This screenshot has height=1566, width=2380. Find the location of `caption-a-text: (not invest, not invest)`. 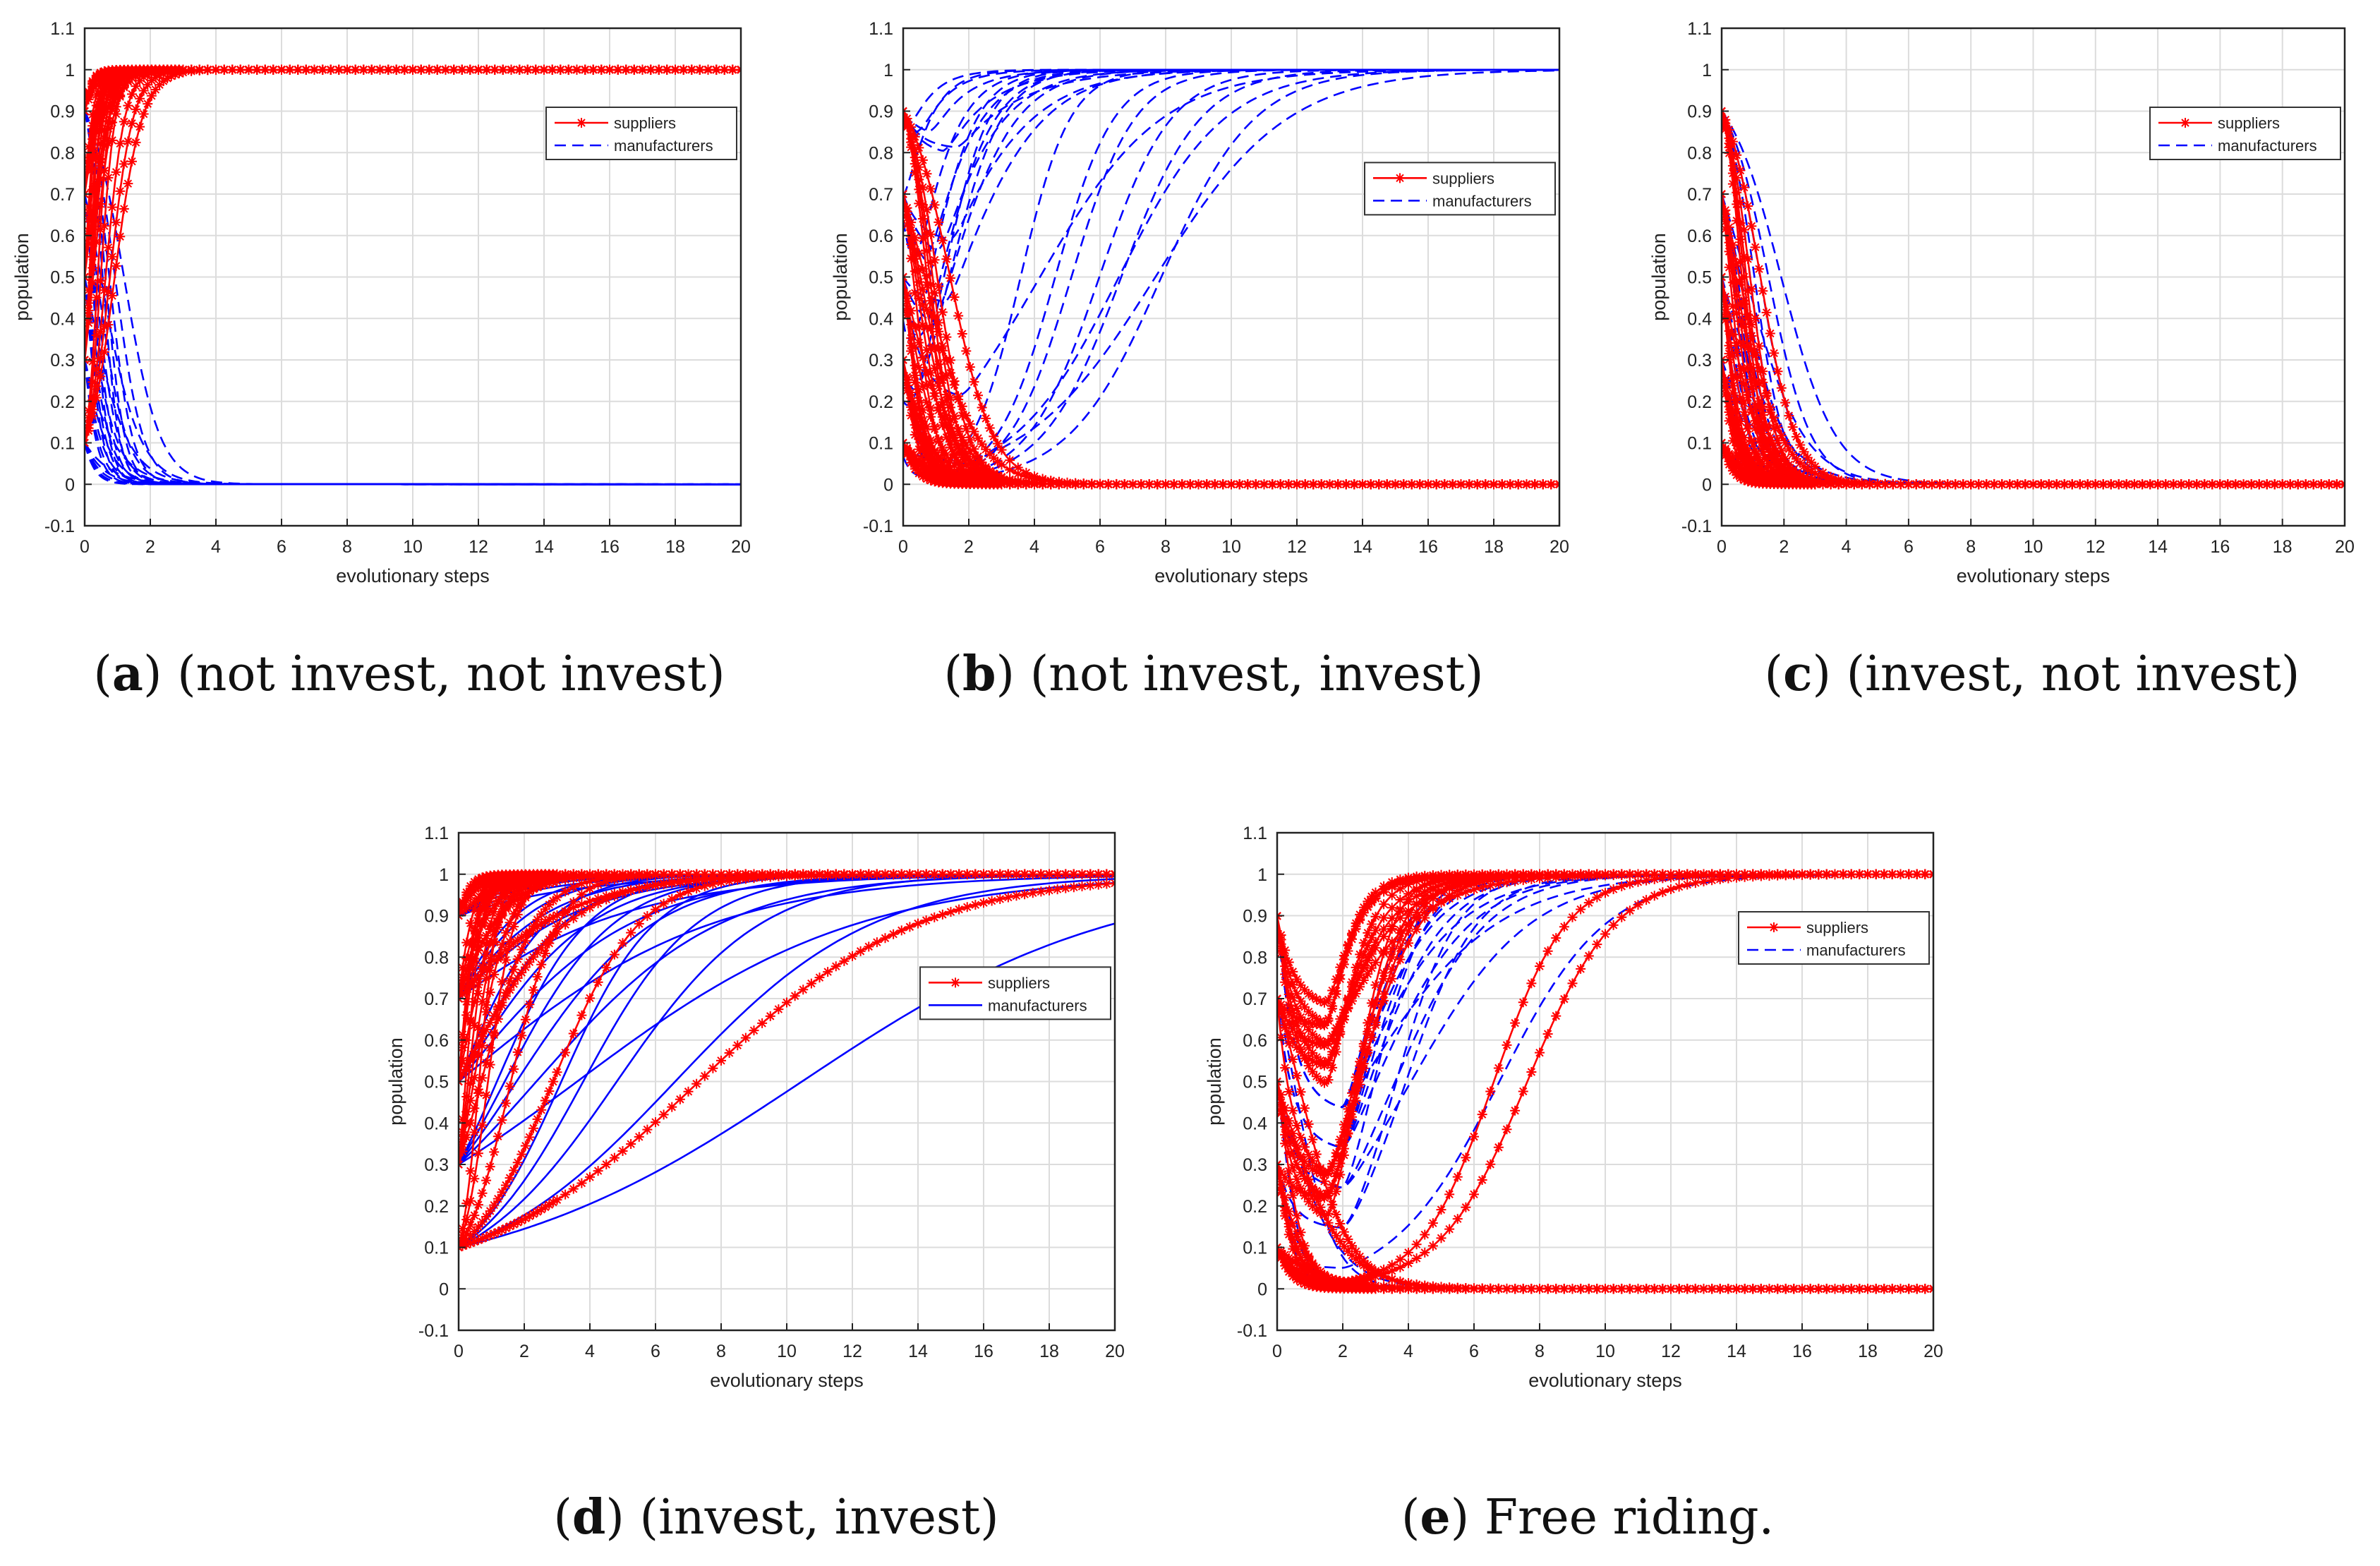

caption-a-text: (not invest, not invest) is located at coordinates (451, 674).